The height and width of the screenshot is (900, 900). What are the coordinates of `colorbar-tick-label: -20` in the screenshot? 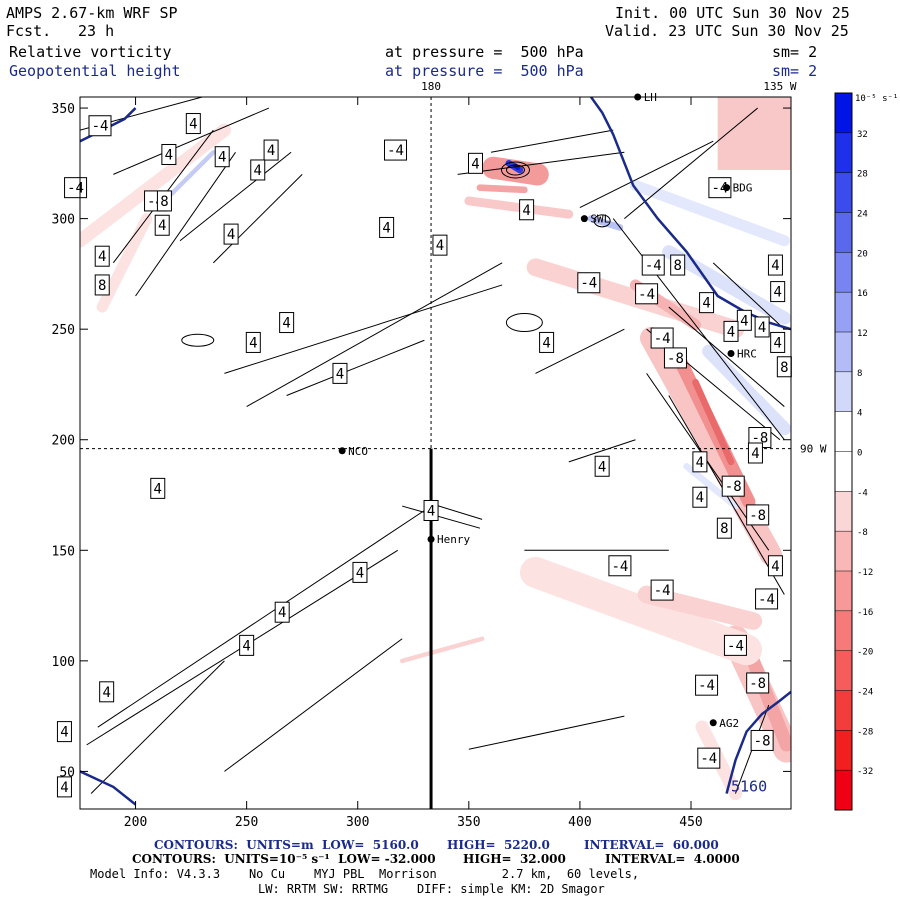 It's located at (865, 653).